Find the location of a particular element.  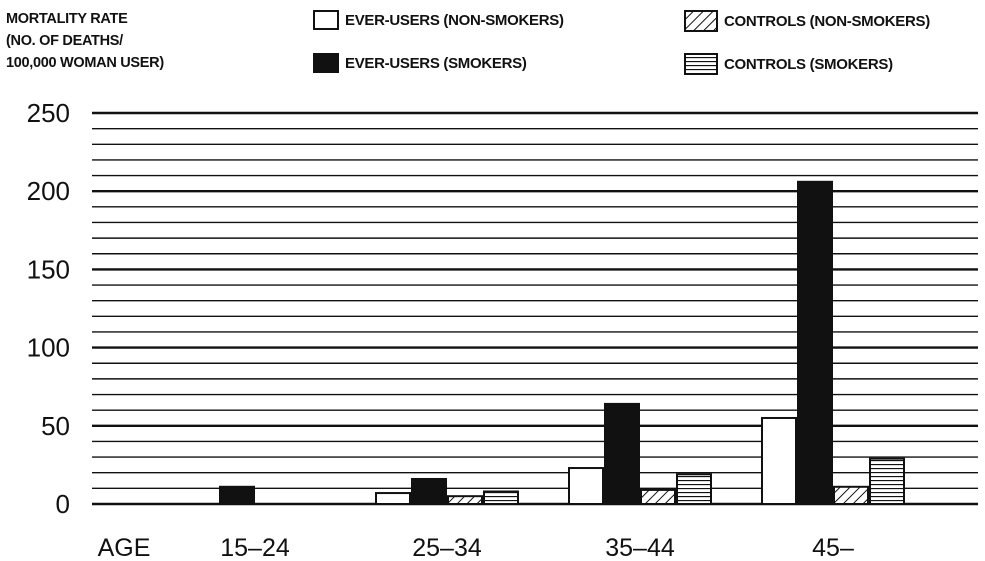

legend-swatch-diagonal is located at coordinates (701, 21).